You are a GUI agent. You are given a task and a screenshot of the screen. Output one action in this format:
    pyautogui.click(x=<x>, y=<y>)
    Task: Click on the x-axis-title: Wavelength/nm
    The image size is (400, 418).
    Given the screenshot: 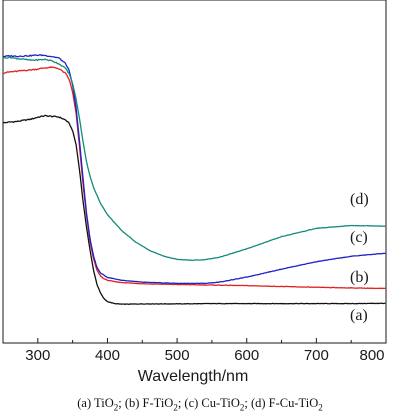 What is the action you would take?
    pyautogui.click(x=193, y=376)
    